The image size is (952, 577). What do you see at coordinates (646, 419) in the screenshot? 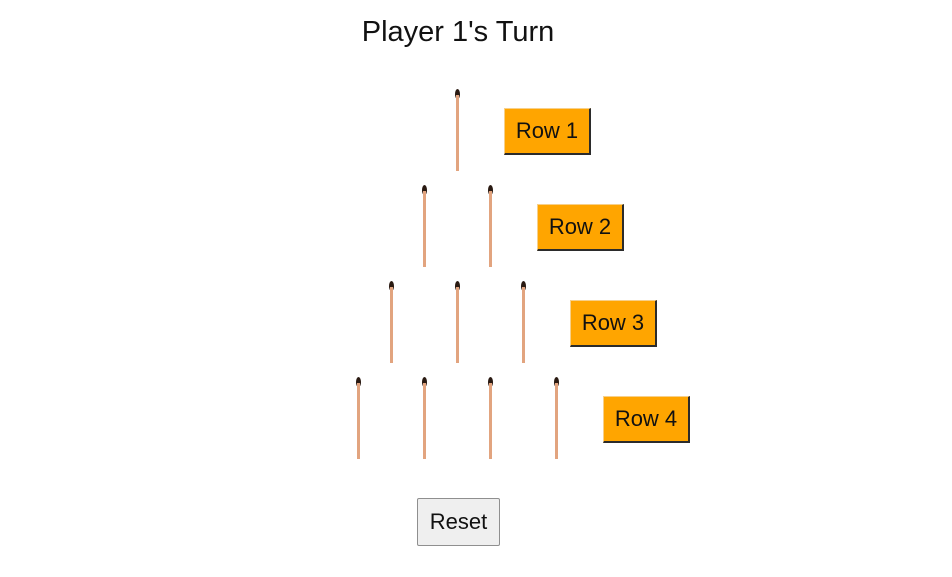
I see `row-4-button: Row 4` at bounding box center [646, 419].